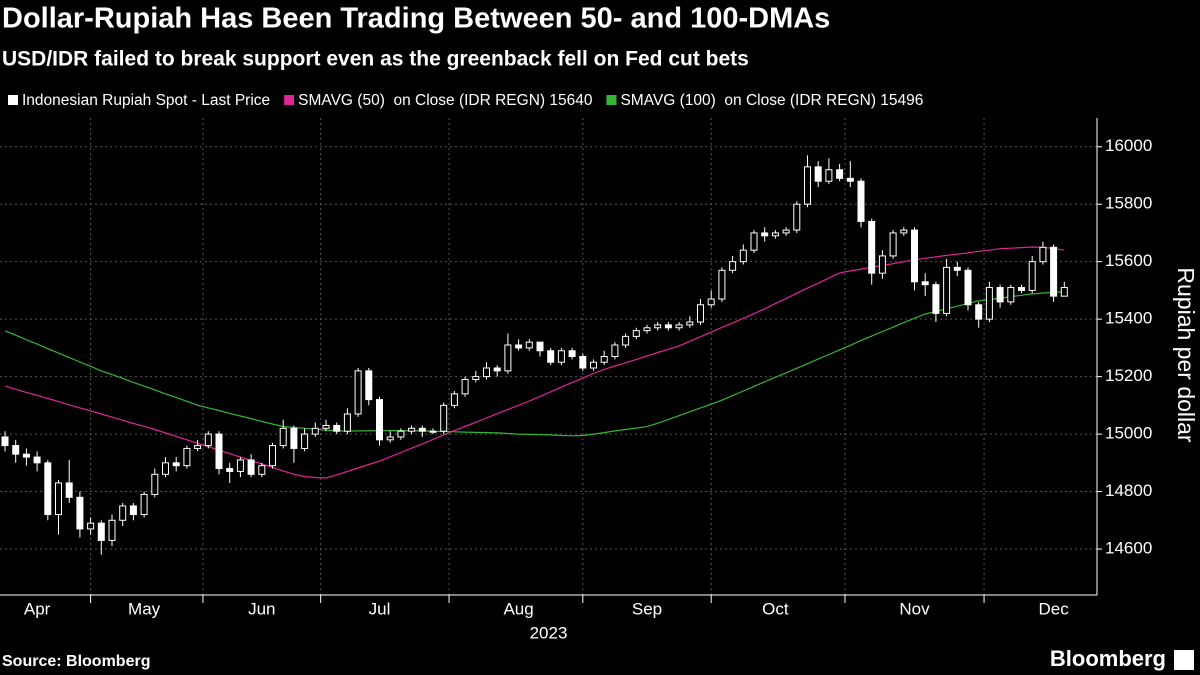  Describe the element at coordinates (445, 100) in the screenshot. I see `legend-label: SMAVG (50) on Close (IDR REGN) 15640` at that location.